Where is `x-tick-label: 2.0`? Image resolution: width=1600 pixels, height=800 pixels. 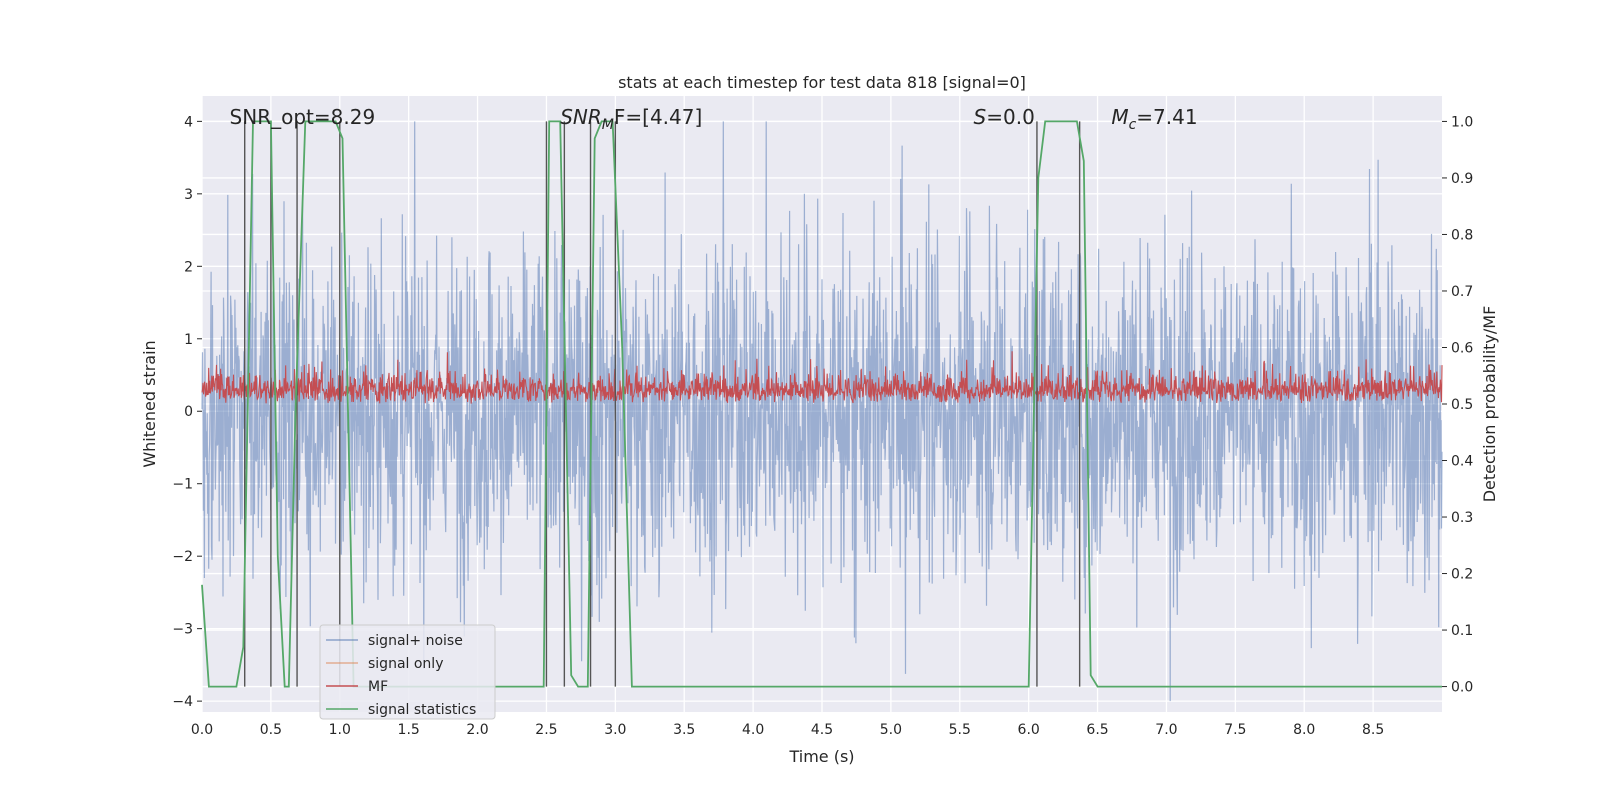
x-tick-label: 2.0 is located at coordinates (477, 730).